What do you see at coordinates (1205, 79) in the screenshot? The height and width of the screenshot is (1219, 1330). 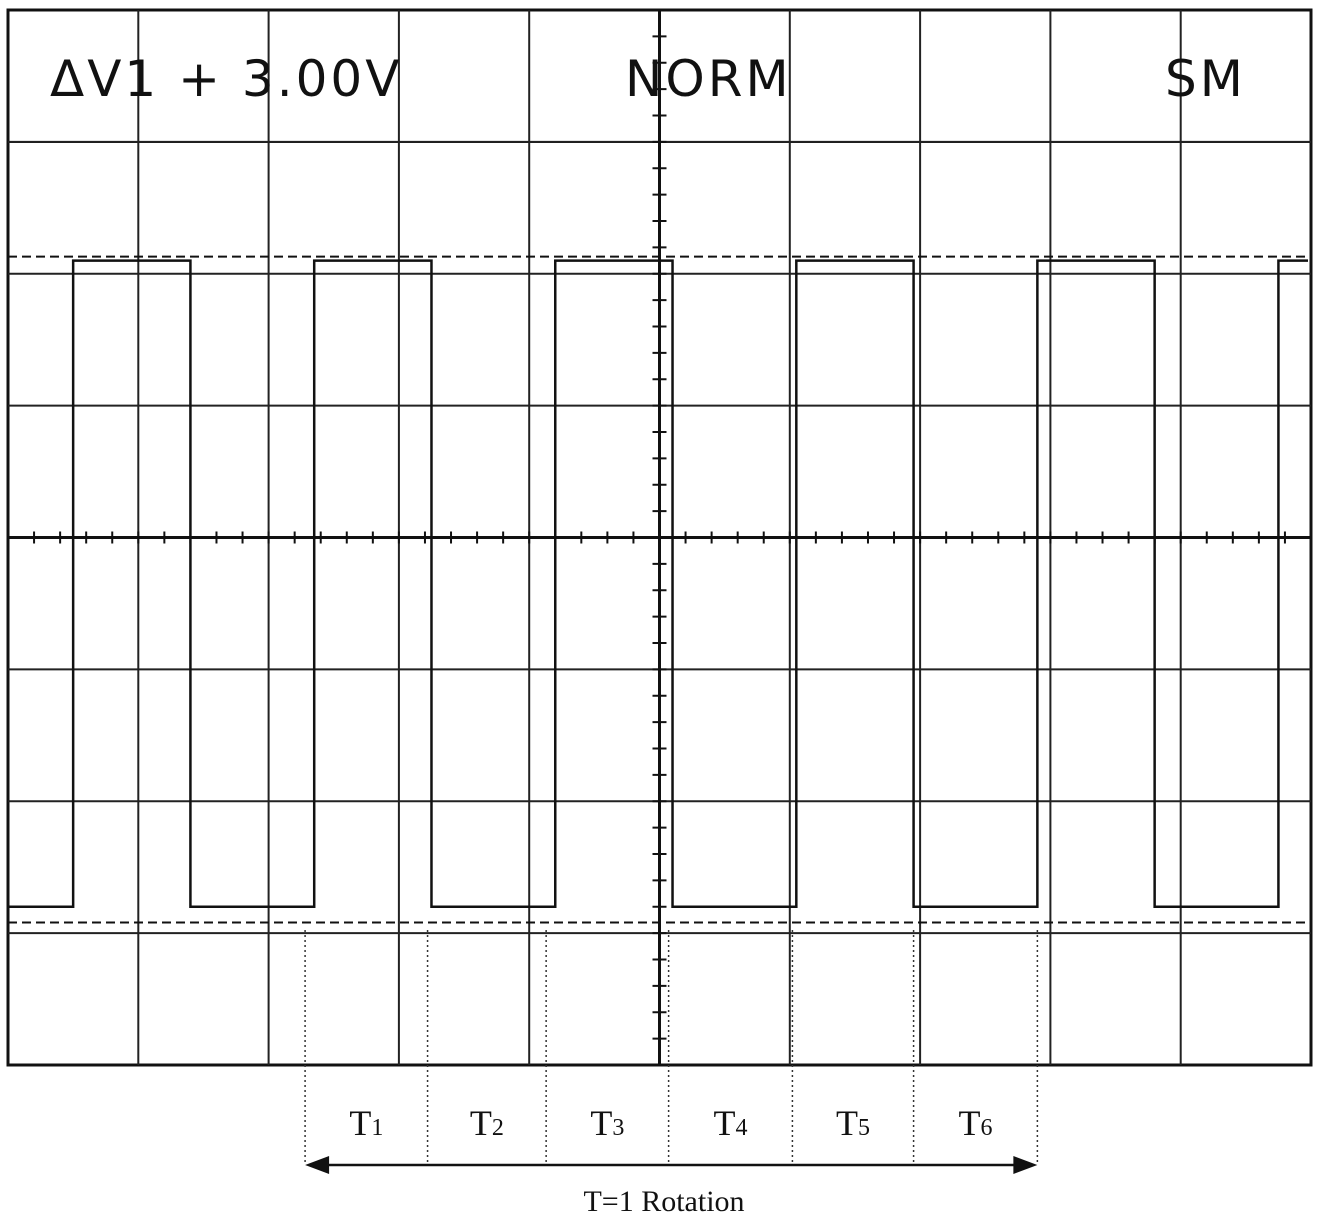 I see `sweep-label: SM` at bounding box center [1205, 79].